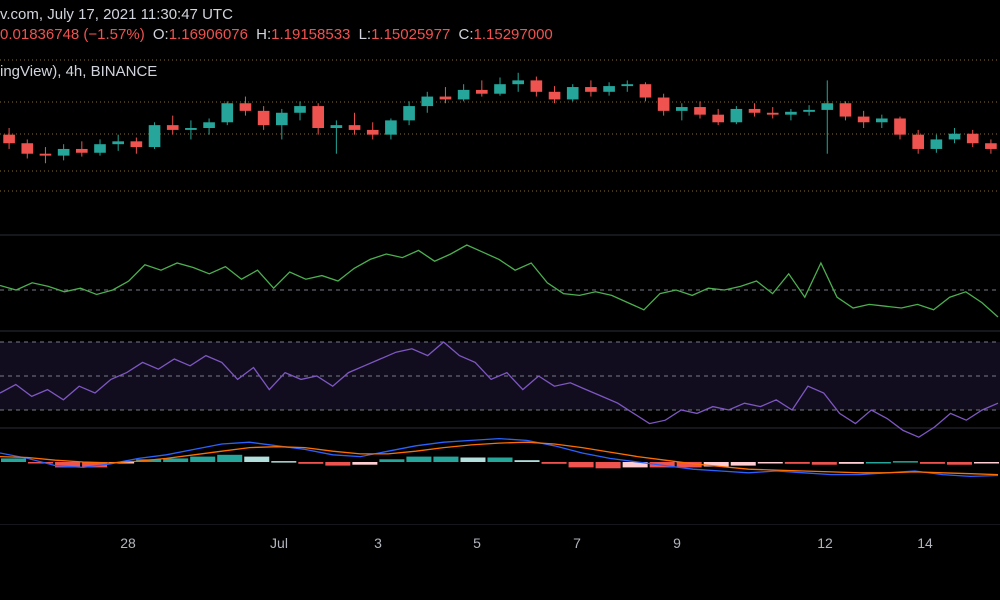 Image resolution: width=1000 pixels, height=600 pixels. What do you see at coordinates (577, 543) in the screenshot?
I see `x-tick-label: 7` at bounding box center [577, 543].